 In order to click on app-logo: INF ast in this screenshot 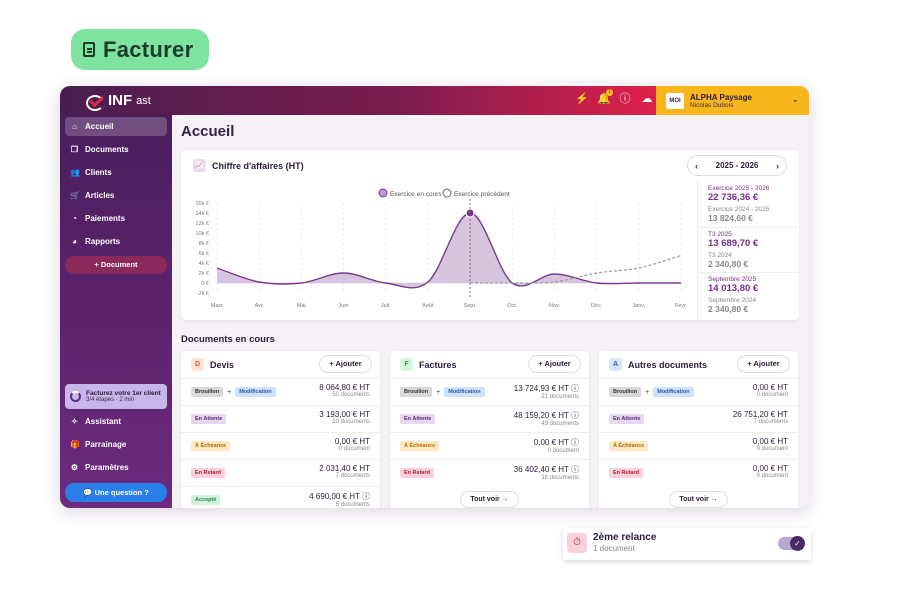, I will do `click(117, 101)`.